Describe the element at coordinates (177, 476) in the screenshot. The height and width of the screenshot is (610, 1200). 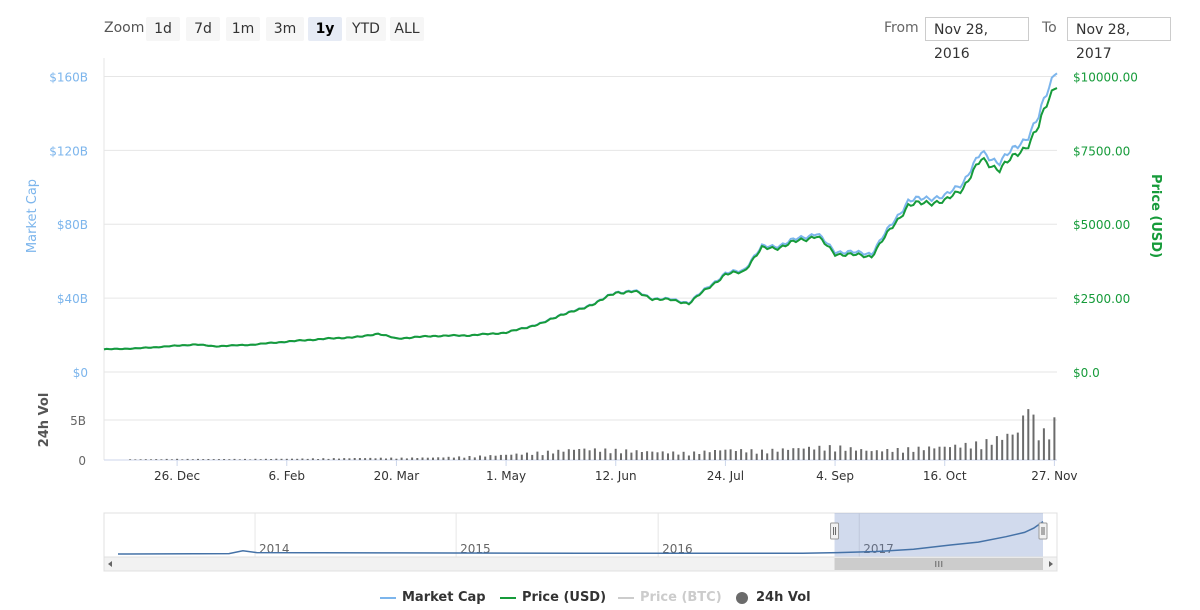
I see `x-tick-label: 26. Dec` at that location.